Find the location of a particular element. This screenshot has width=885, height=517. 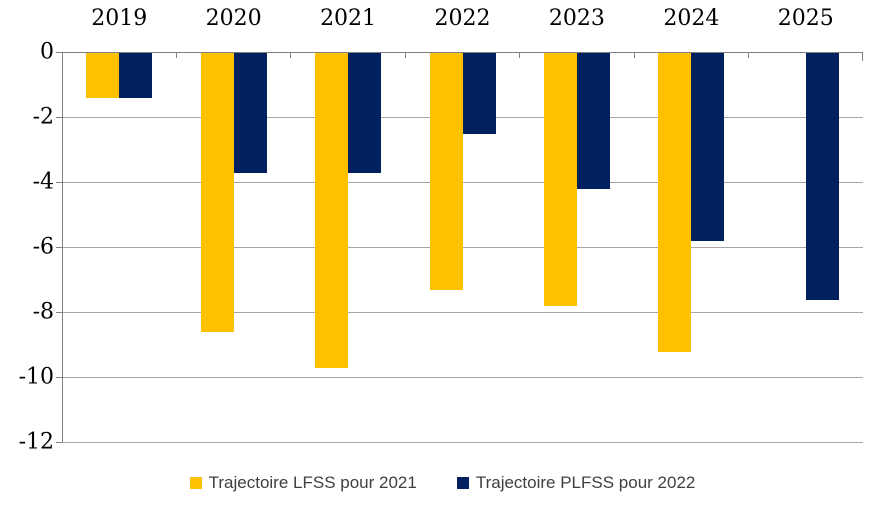

legend-label: Trajectoire PLFSS pour 2022 is located at coordinates (585, 482).